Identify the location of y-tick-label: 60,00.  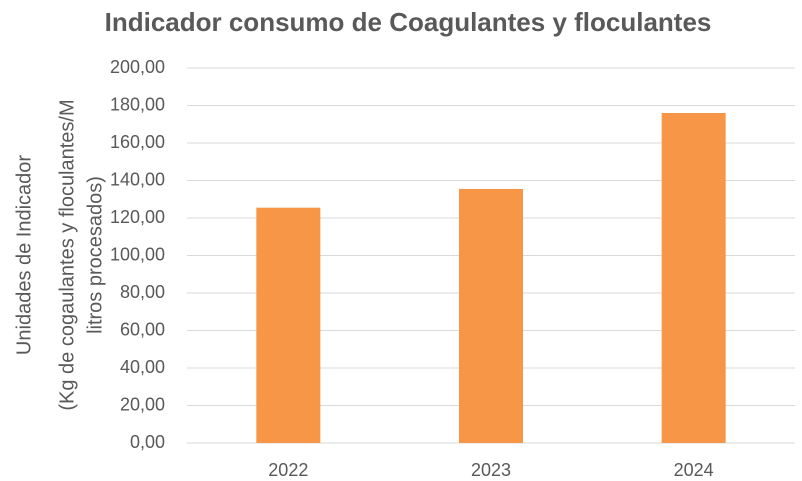
(142, 329).